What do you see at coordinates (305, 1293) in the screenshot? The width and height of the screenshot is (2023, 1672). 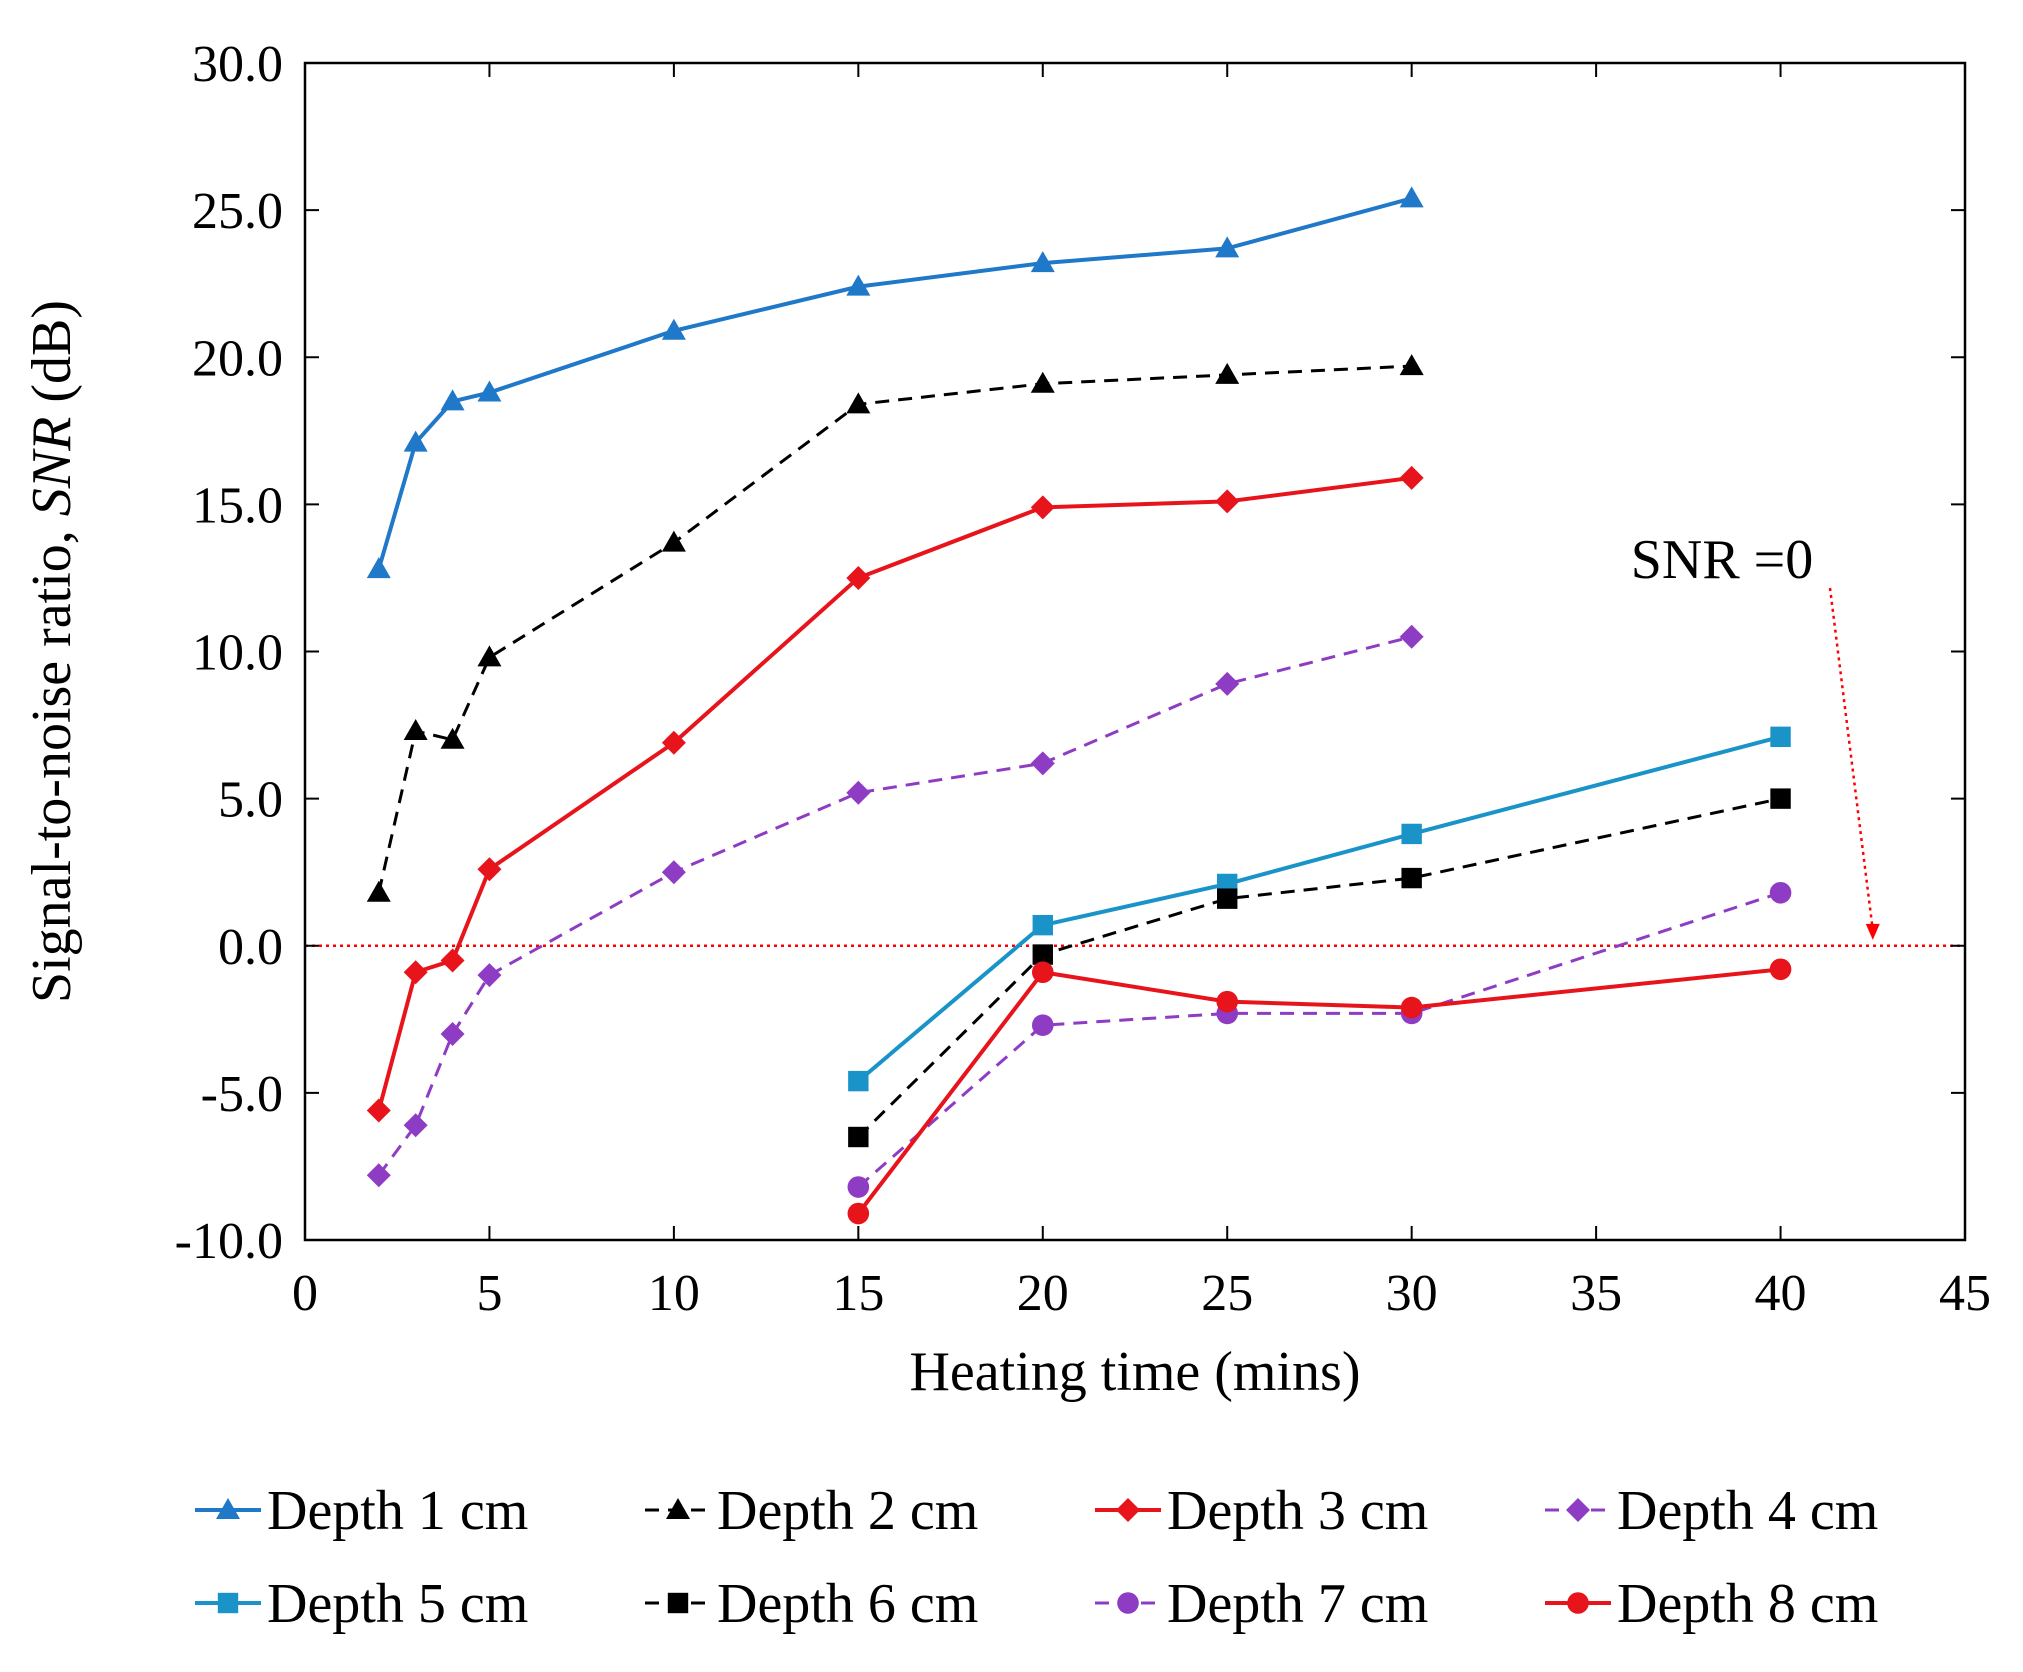 I see `x-tick-label: 0` at bounding box center [305, 1293].